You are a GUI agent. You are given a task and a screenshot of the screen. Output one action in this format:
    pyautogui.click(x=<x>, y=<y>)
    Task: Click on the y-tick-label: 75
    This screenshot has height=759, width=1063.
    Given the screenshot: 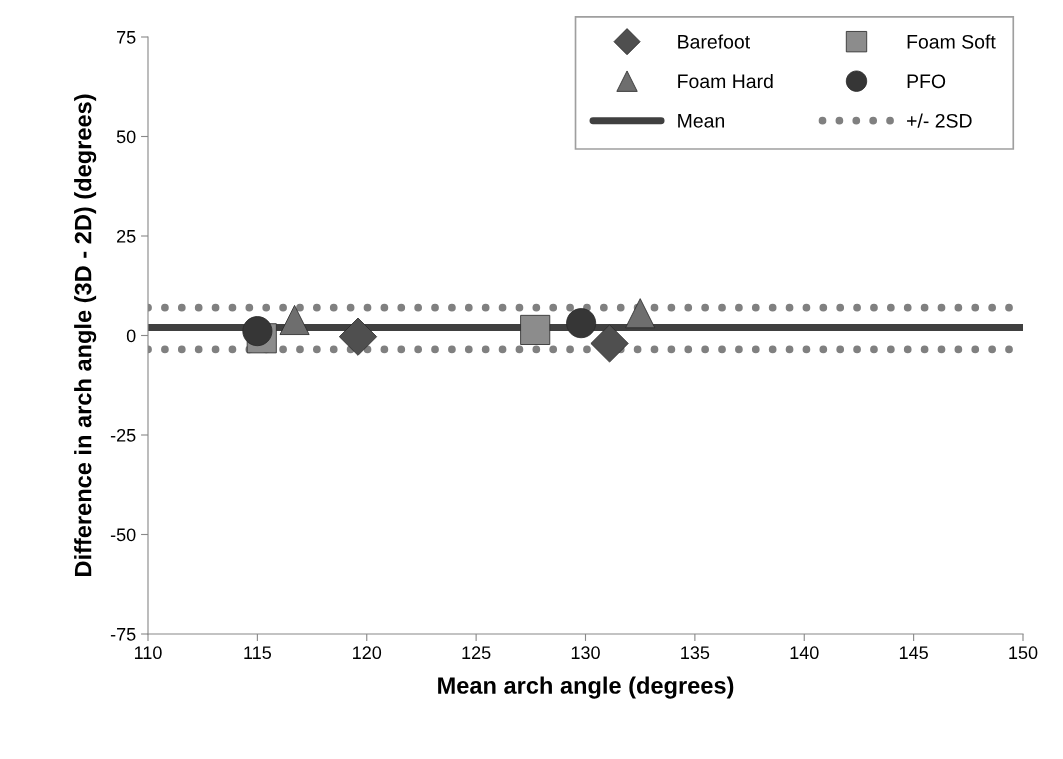 What is the action you would take?
    pyautogui.click(x=126, y=37)
    